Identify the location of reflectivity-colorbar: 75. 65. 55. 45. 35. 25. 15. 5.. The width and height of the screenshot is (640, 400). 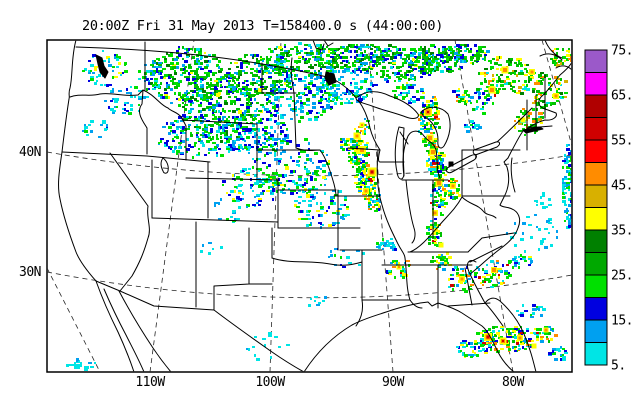
(608, 209).